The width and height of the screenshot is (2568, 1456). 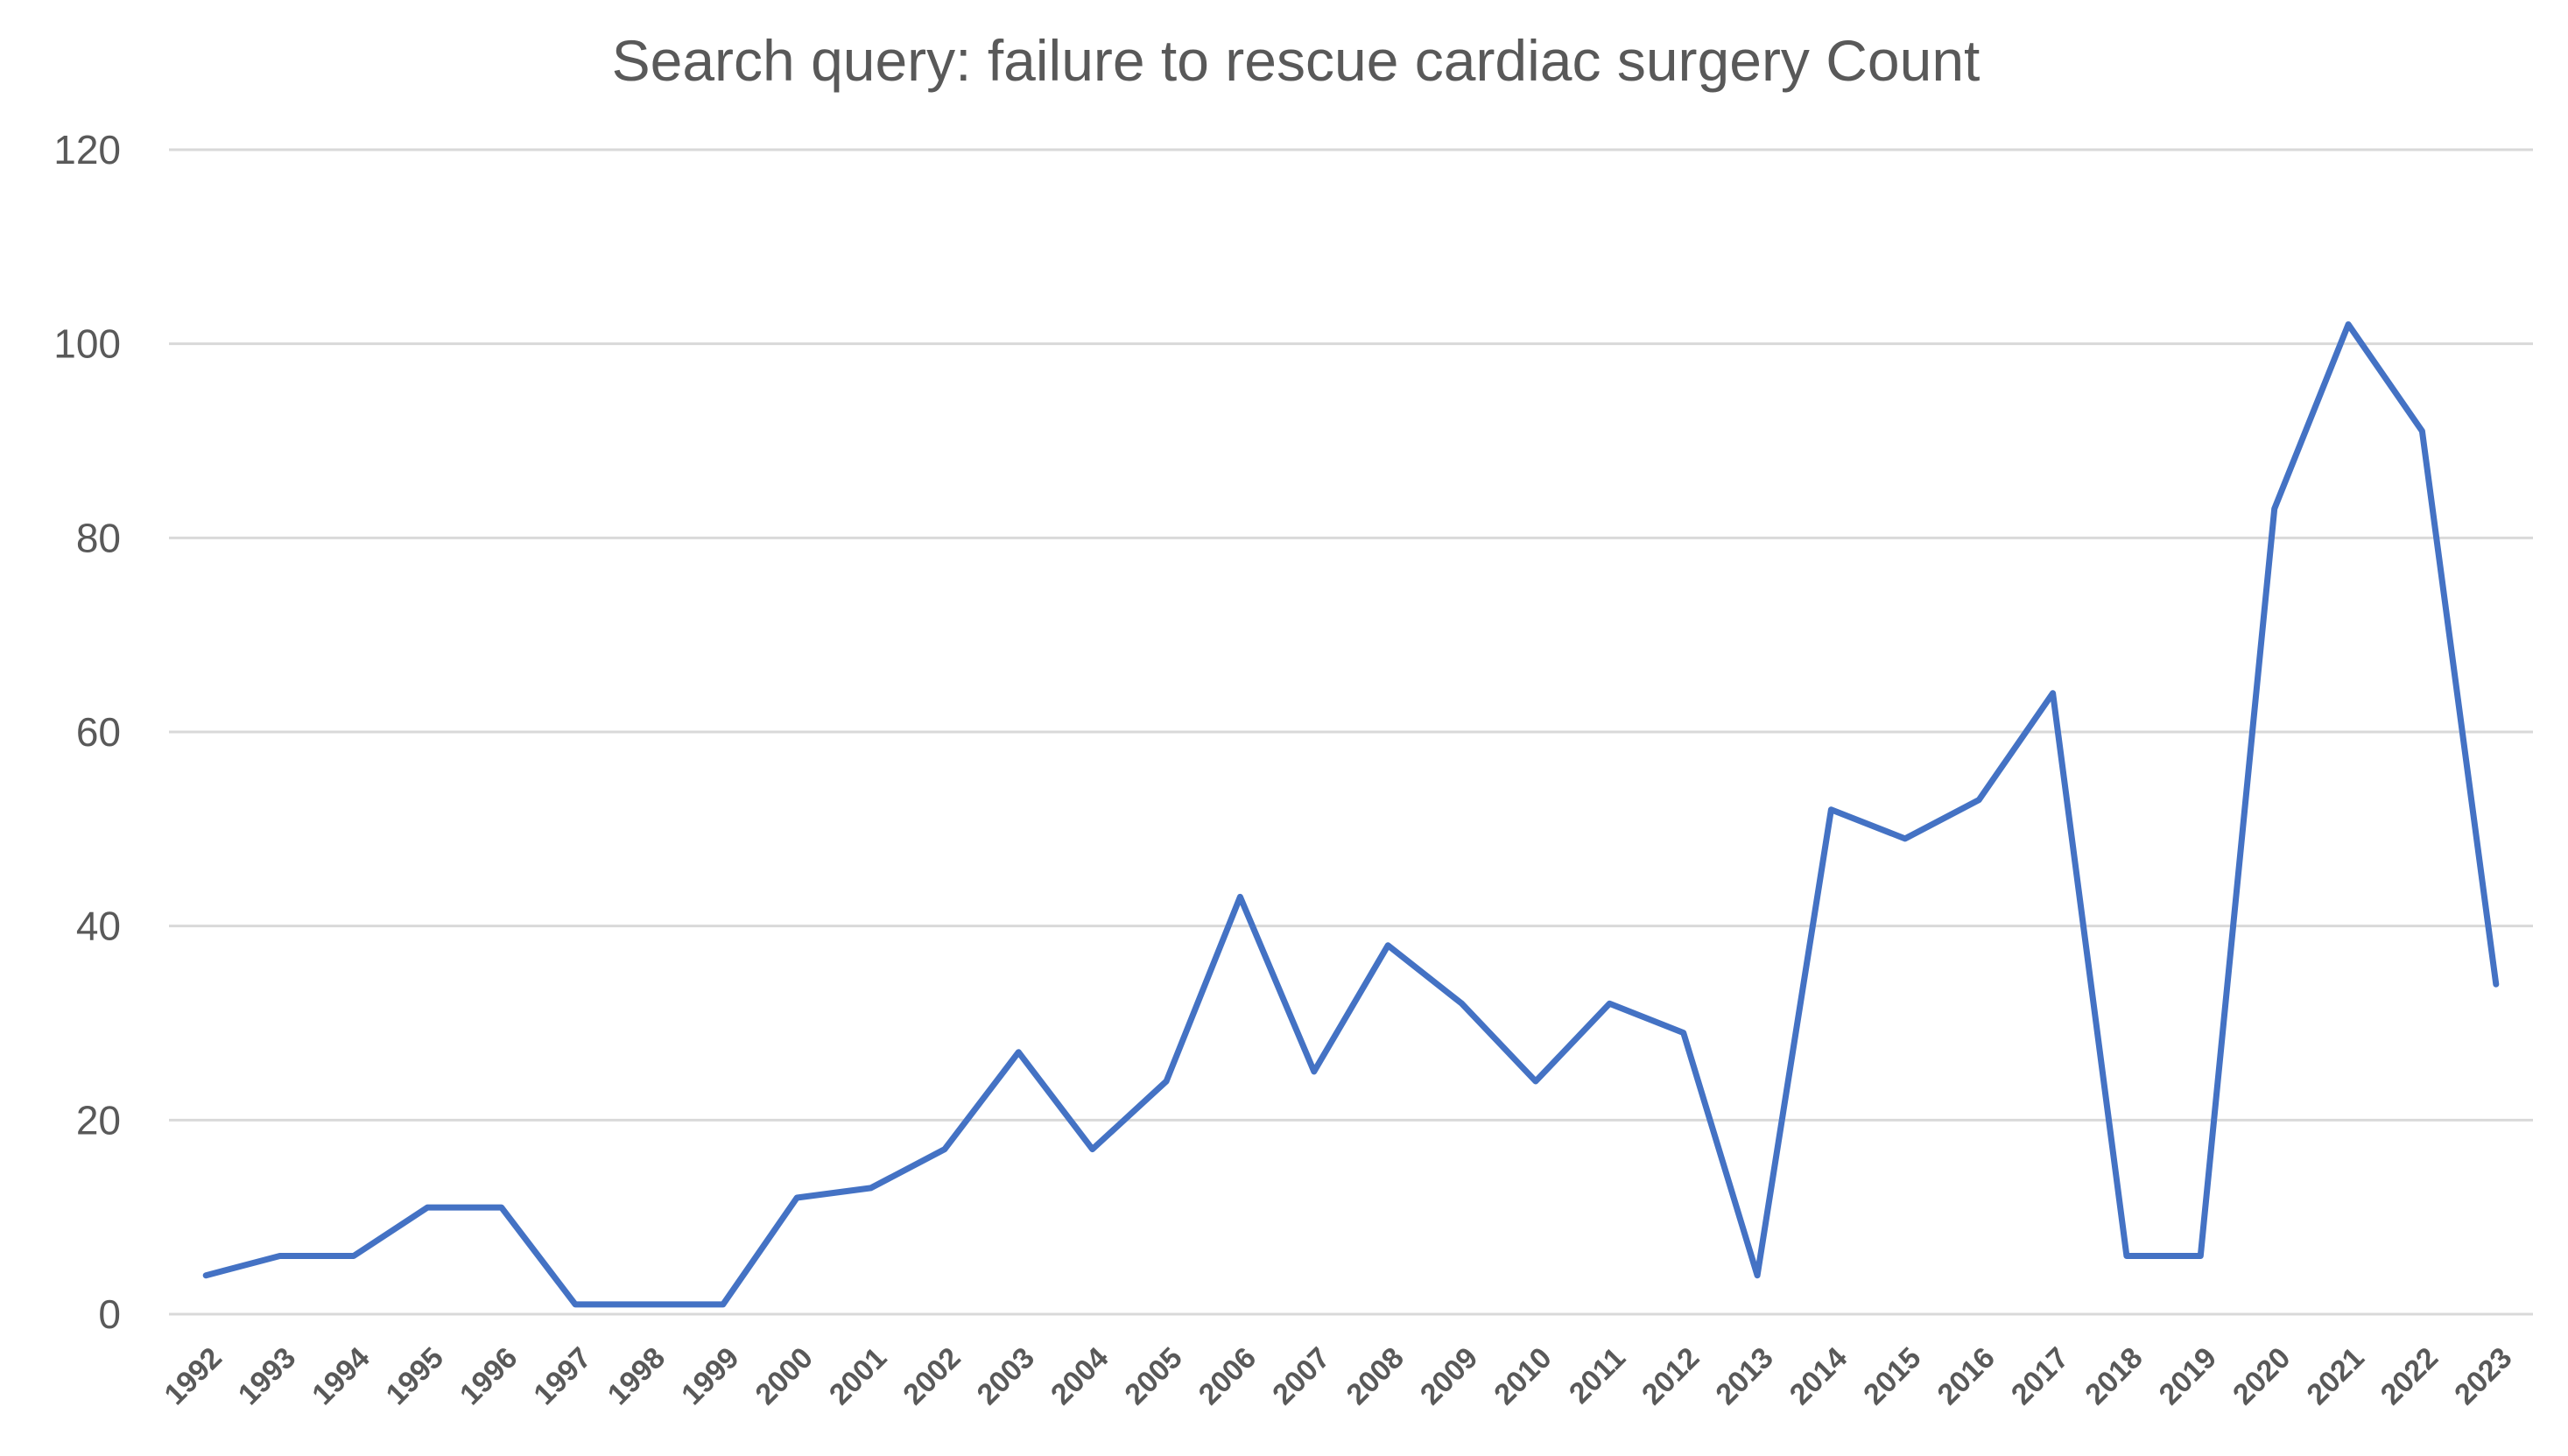 I want to click on x-tick-label: 1995, so click(x=415, y=1376).